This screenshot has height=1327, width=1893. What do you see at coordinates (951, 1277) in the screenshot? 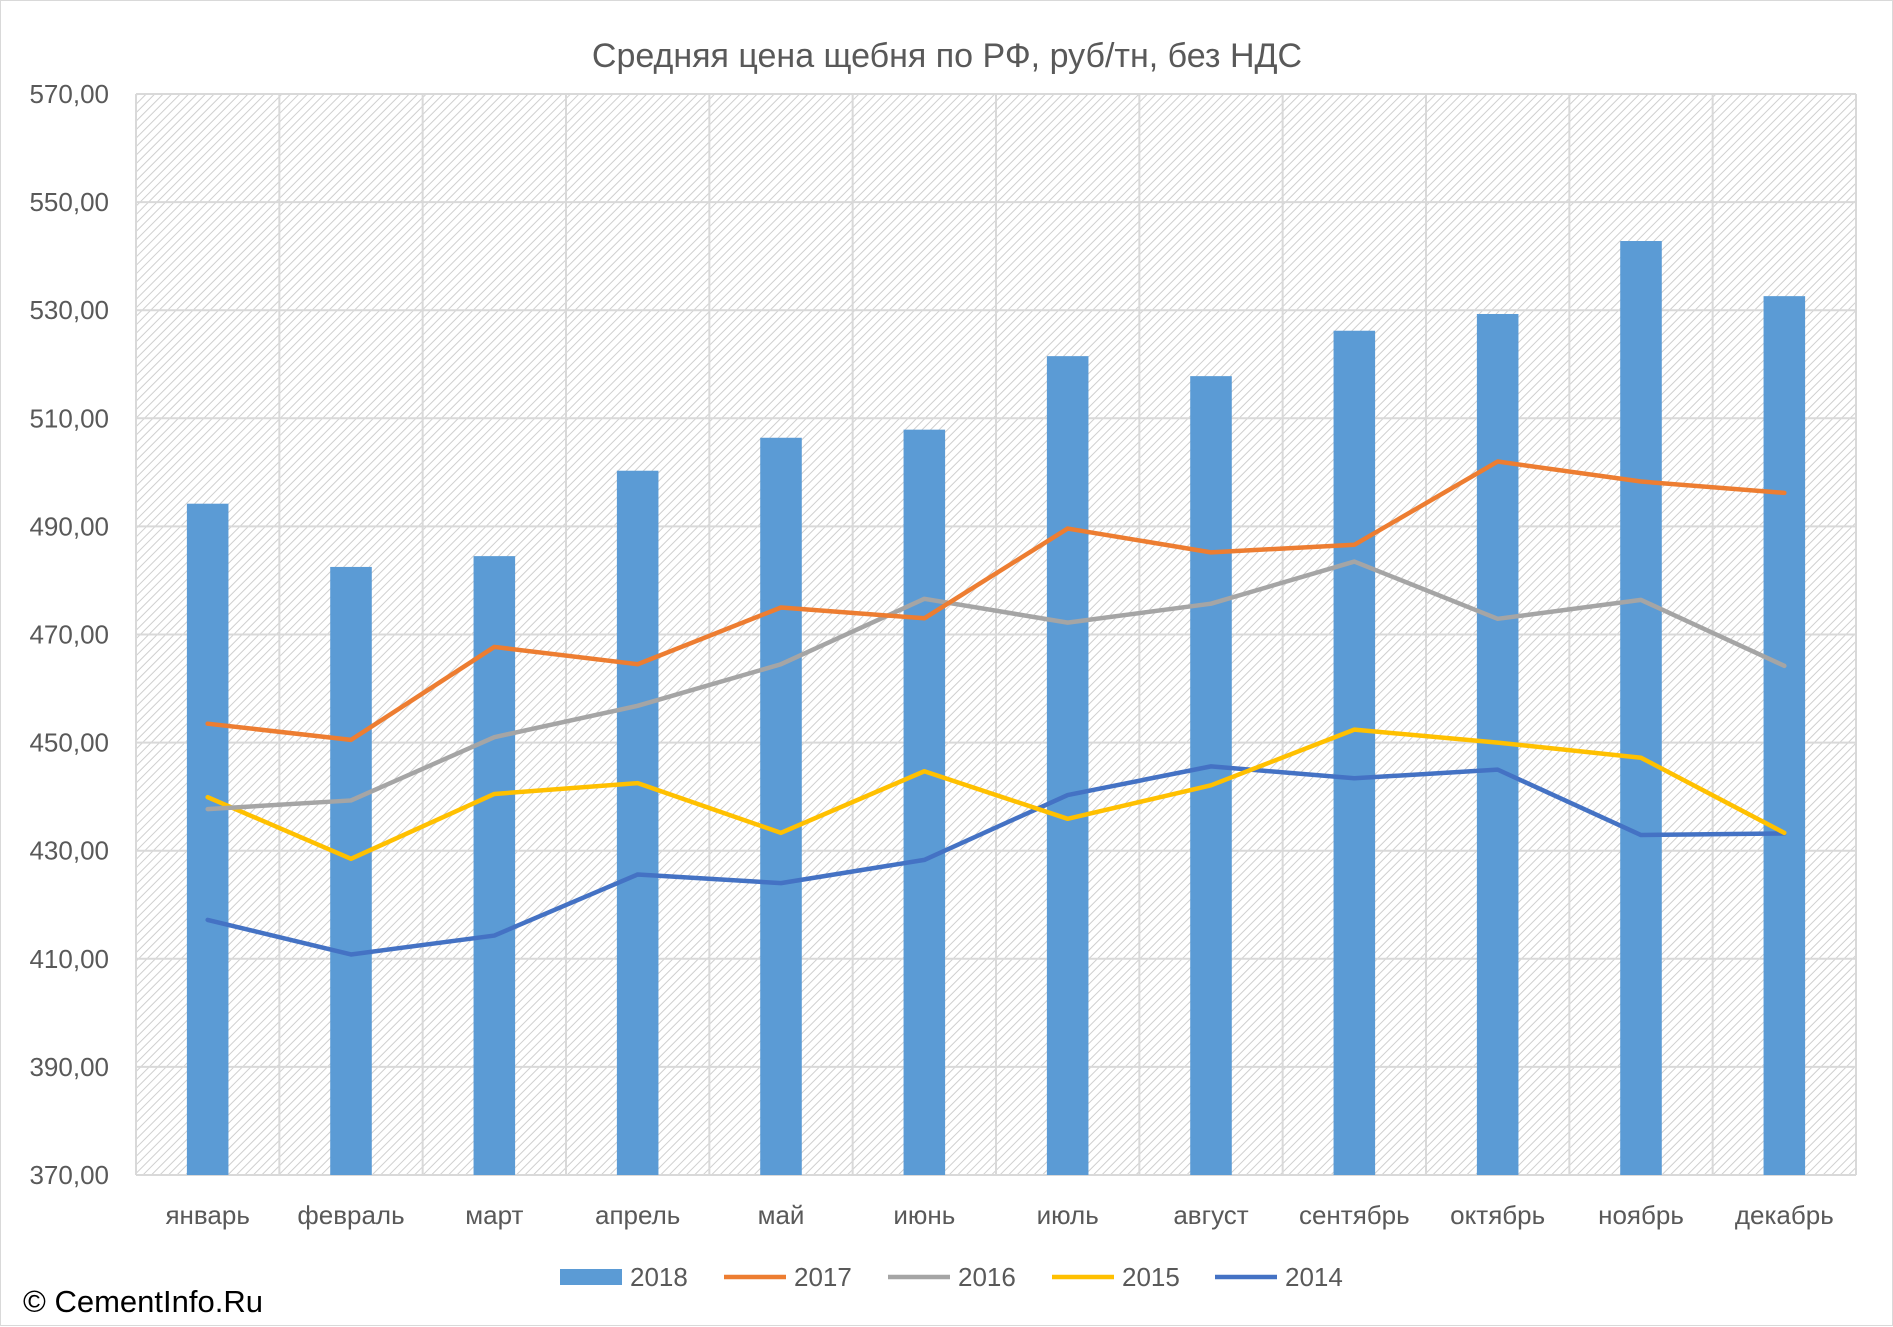
I see `legend: 2018 2017 2016 2015 2014` at bounding box center [951, 1277].